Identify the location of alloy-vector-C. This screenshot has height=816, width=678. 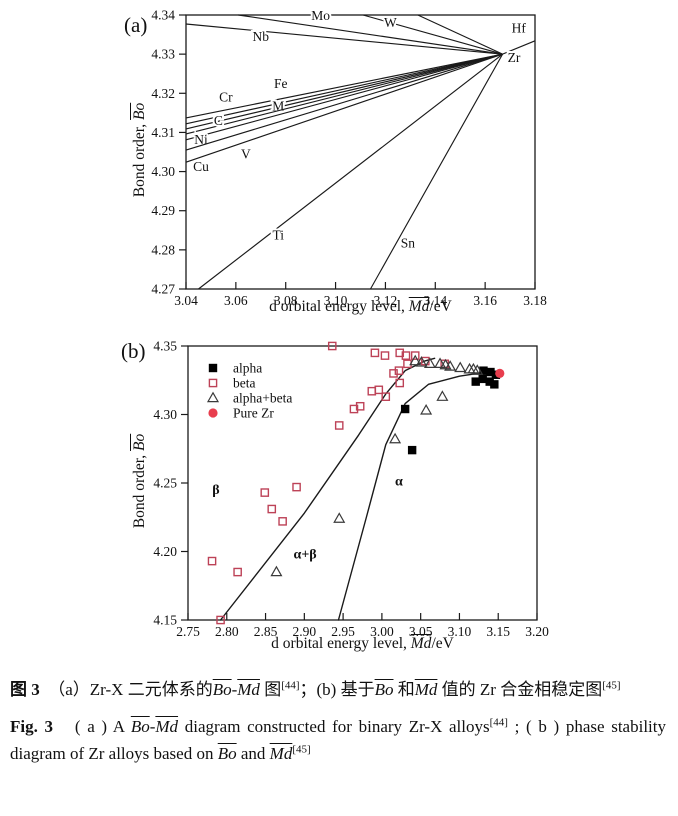
(344, 94).